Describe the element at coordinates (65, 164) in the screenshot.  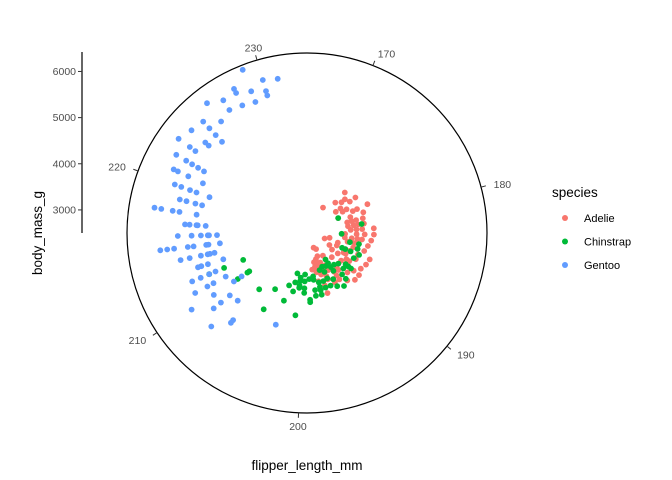
I see `r-tick-label: 4000` at that location.